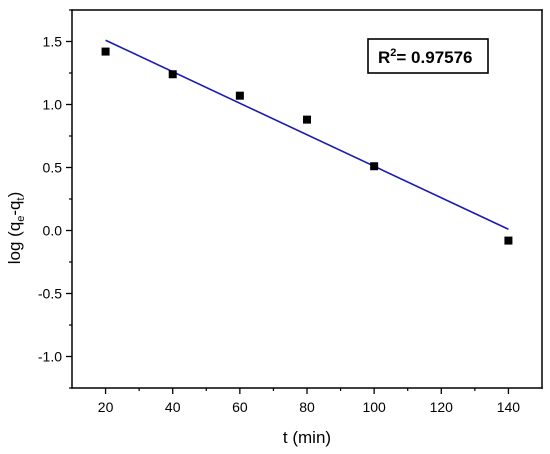 The width and height of the screenshot is (550, 454). I want to click on y-axis-title-sub-t: t, so click(21, 198).